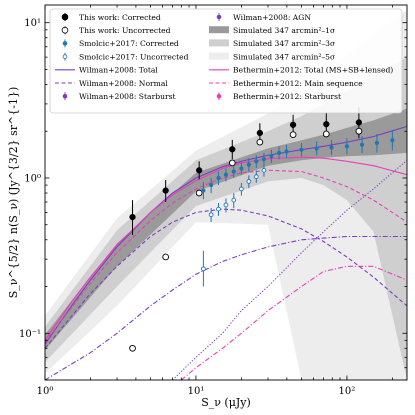 The width and height of the screenshot is (415, 415). What do you see at coordinates (234, 225) in the screenshot?
I see `series-smolcic-2017-uncorrected` at bounding box center [234, 225].